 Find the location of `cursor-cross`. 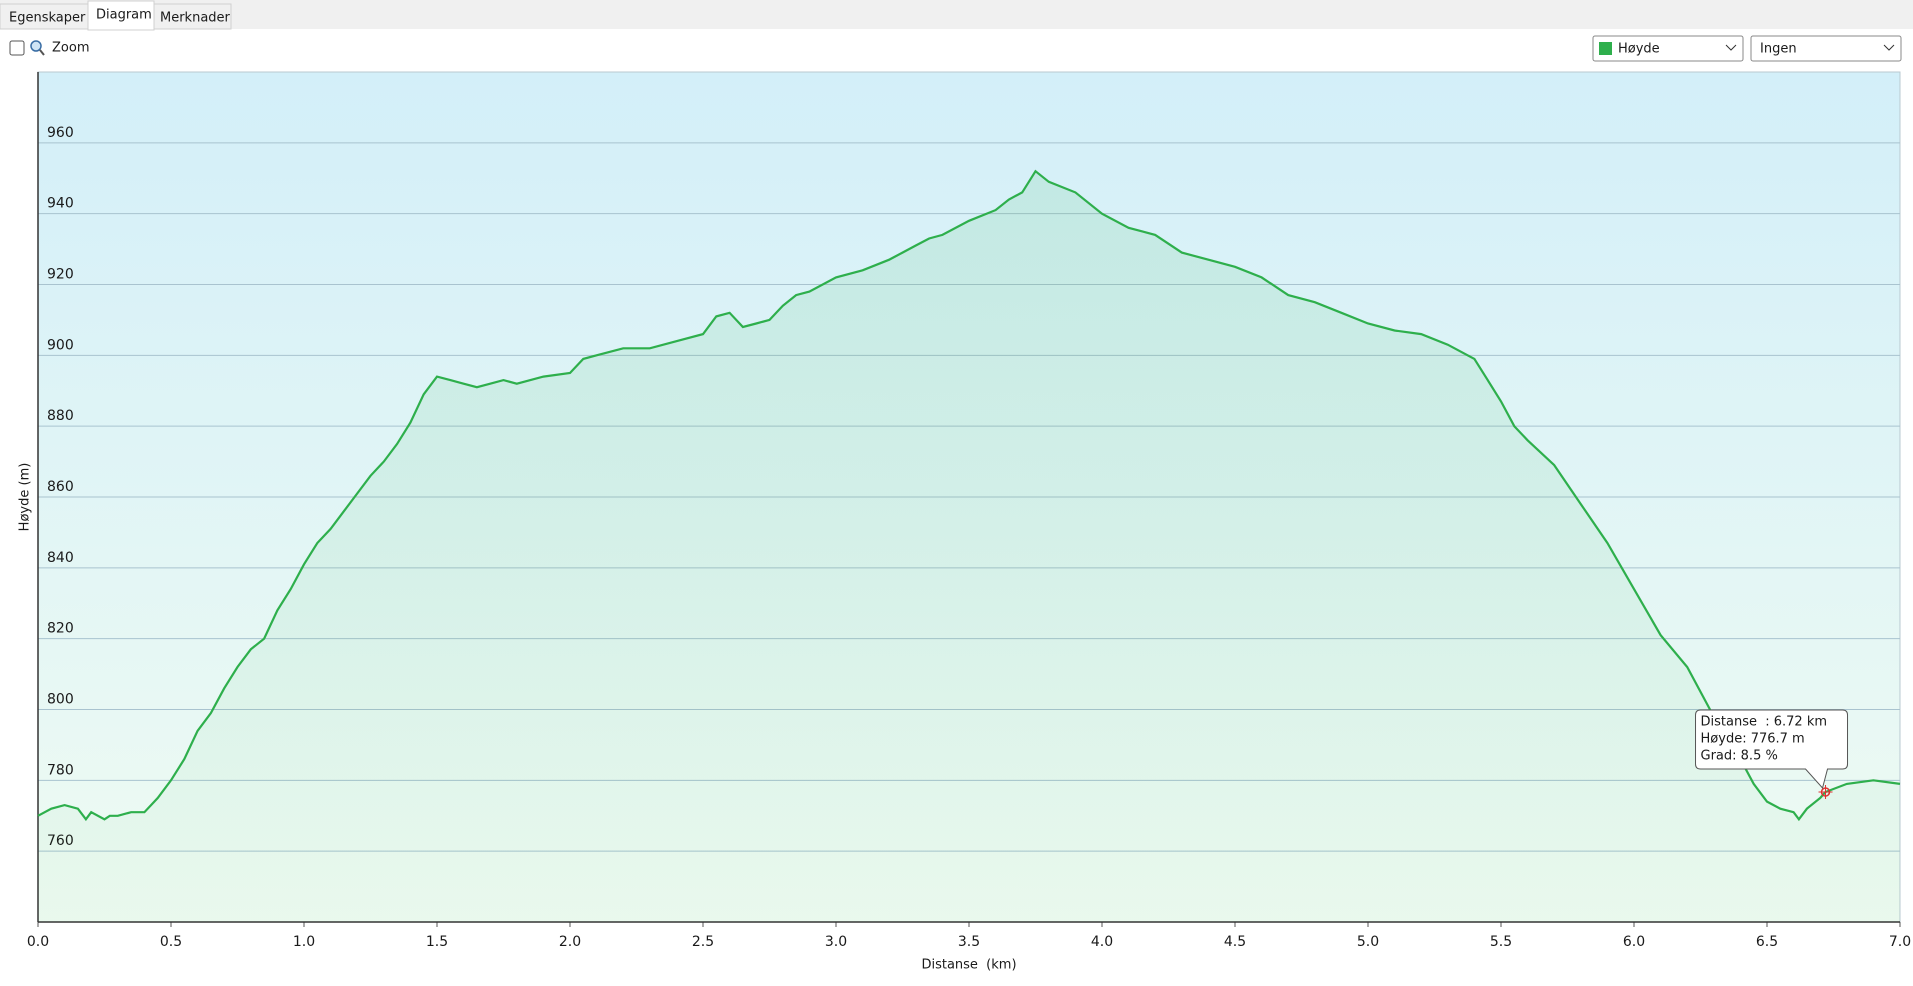

cursor-cross is located at coordinates (1825, 792).